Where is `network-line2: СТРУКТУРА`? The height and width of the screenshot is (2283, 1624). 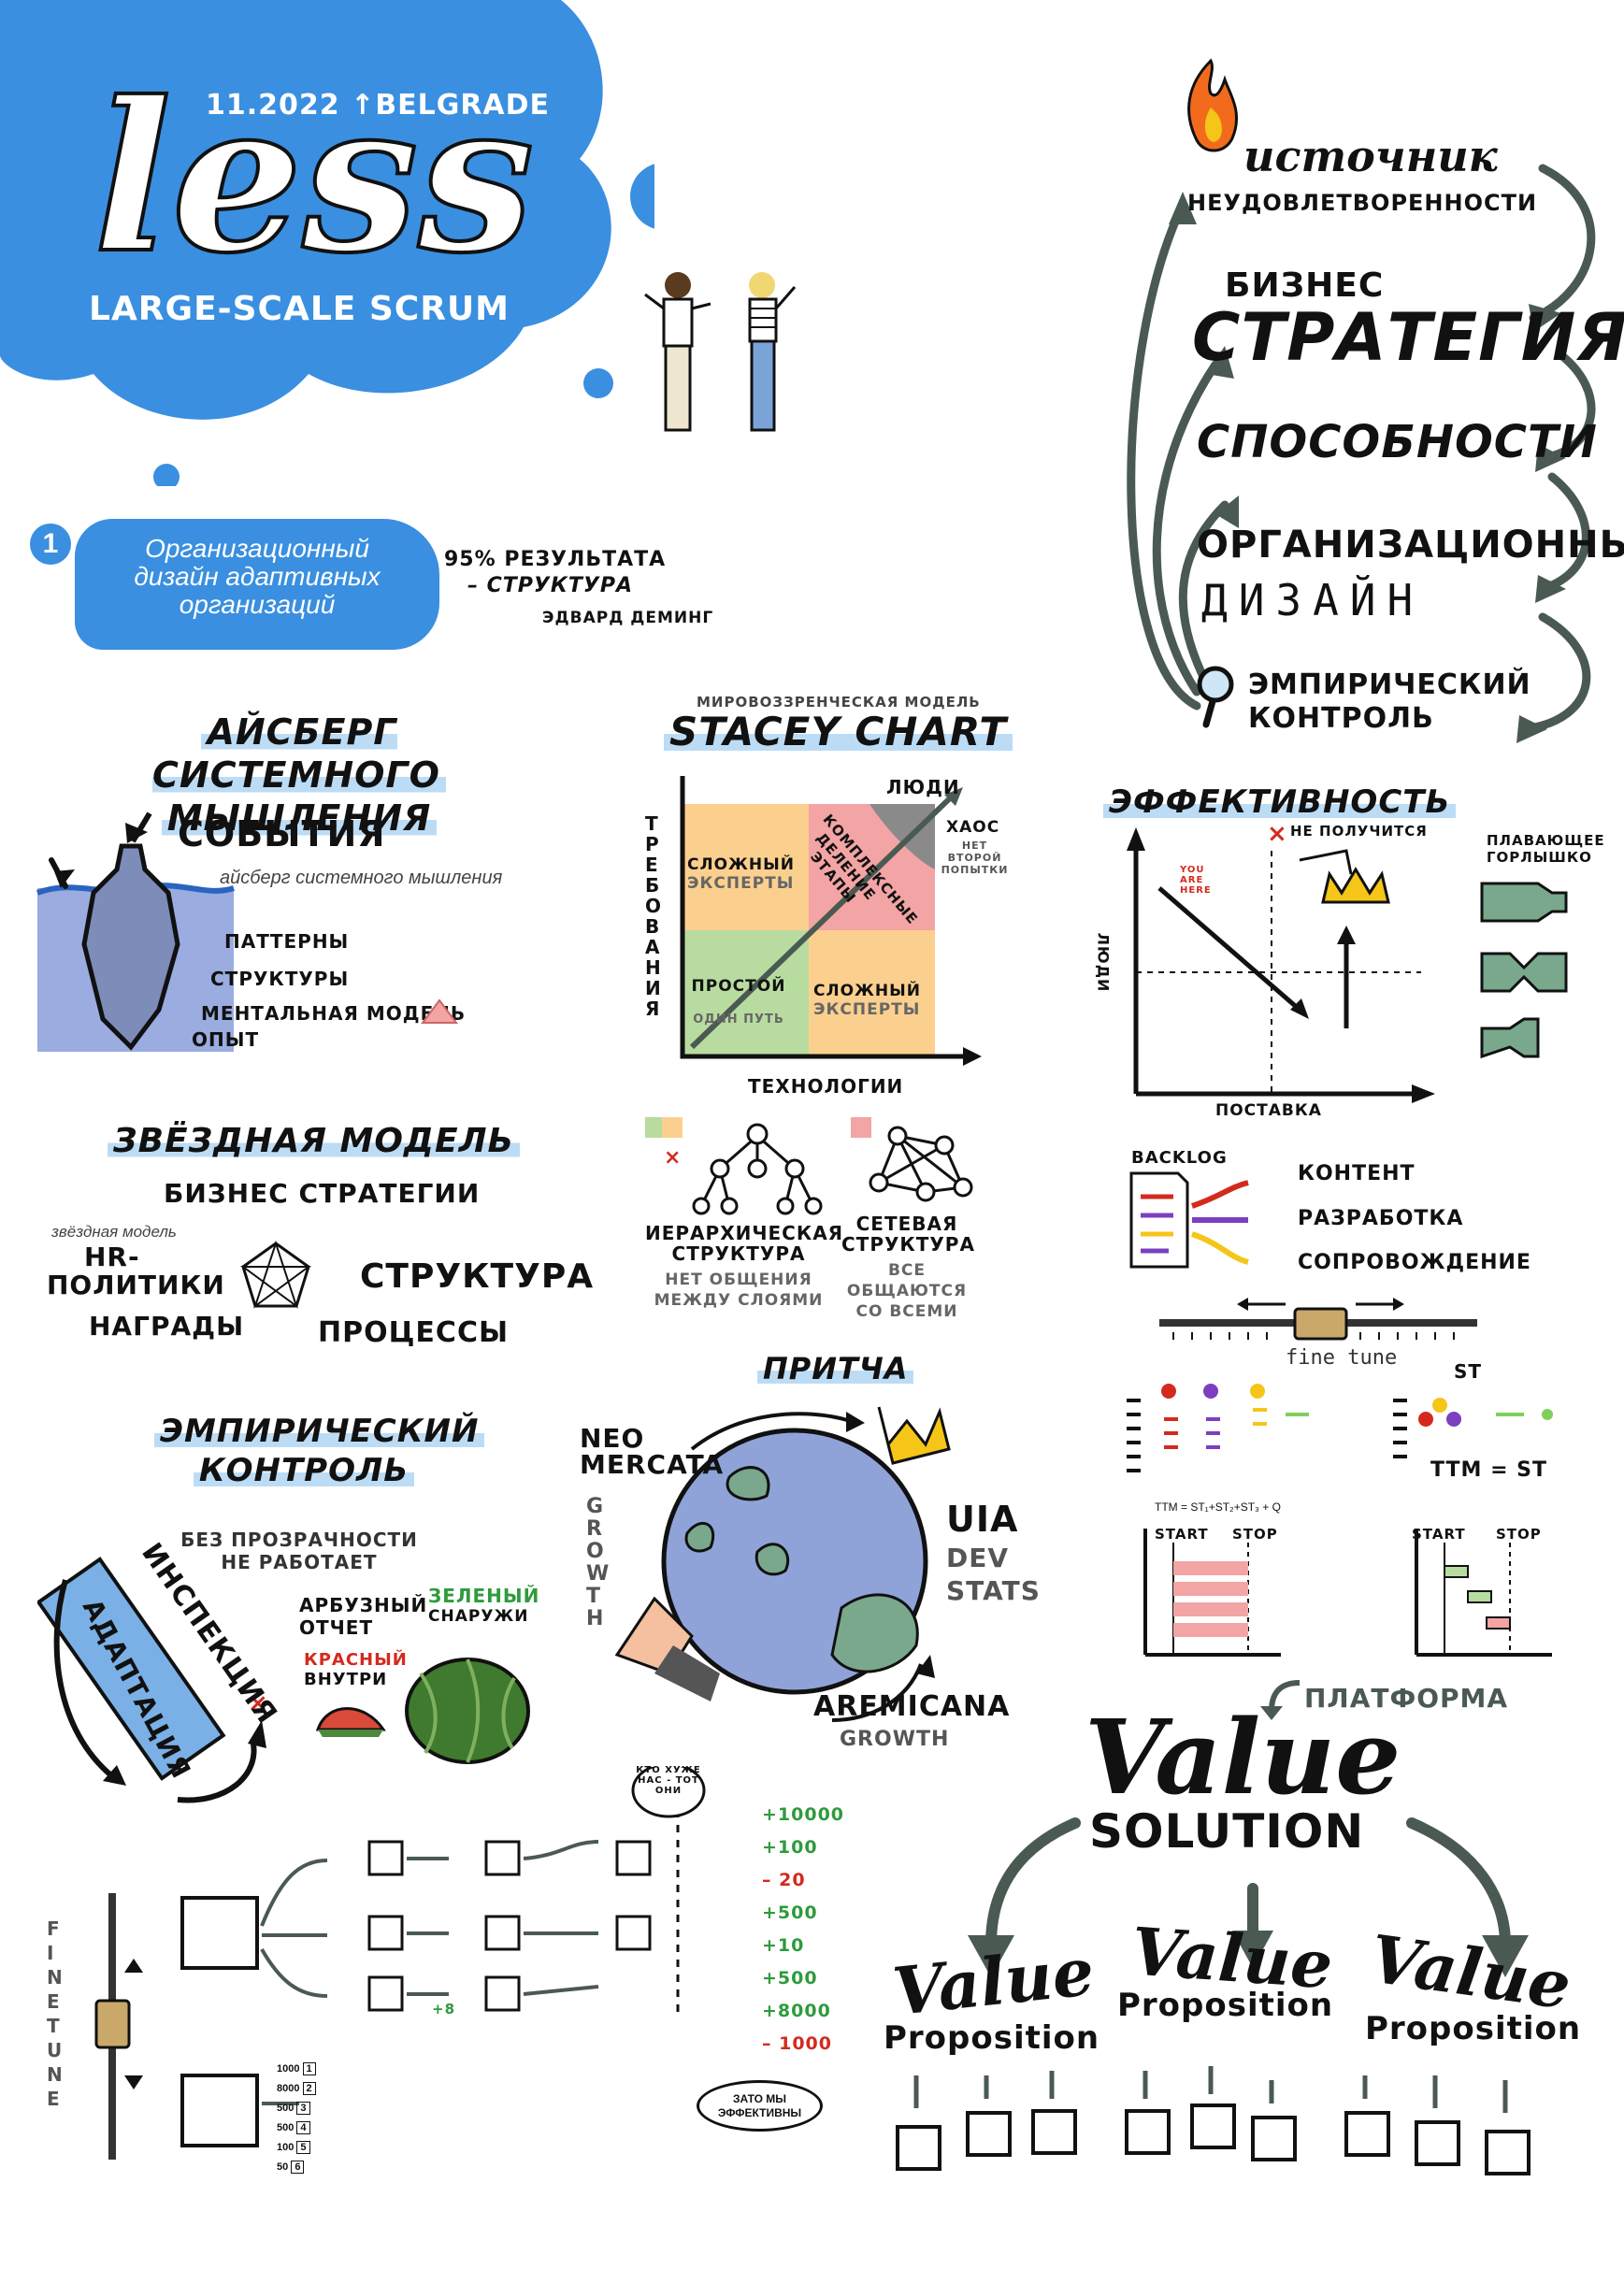
network-line2: СТРУКТУРА is located at coordinates (908, 1245).